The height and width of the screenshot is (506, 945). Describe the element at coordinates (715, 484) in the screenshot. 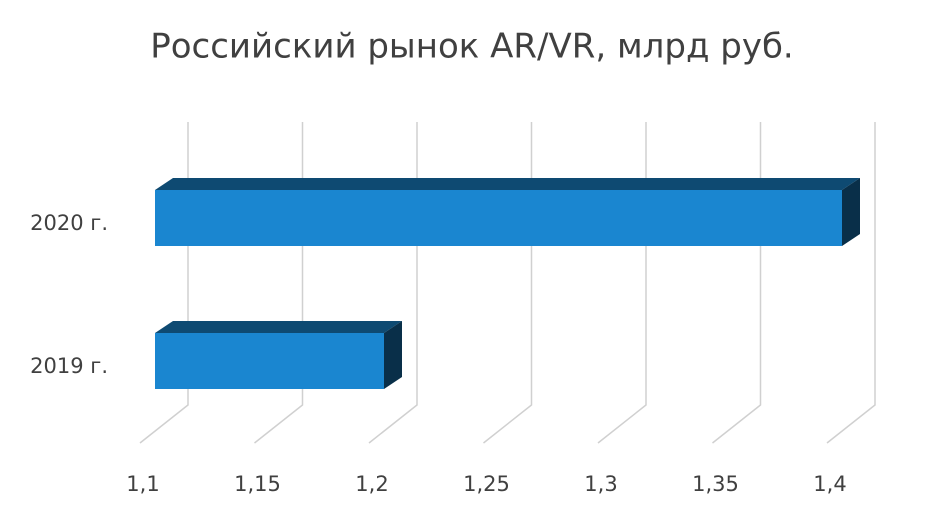

I see `x-tick-label: 1,35` at that location.